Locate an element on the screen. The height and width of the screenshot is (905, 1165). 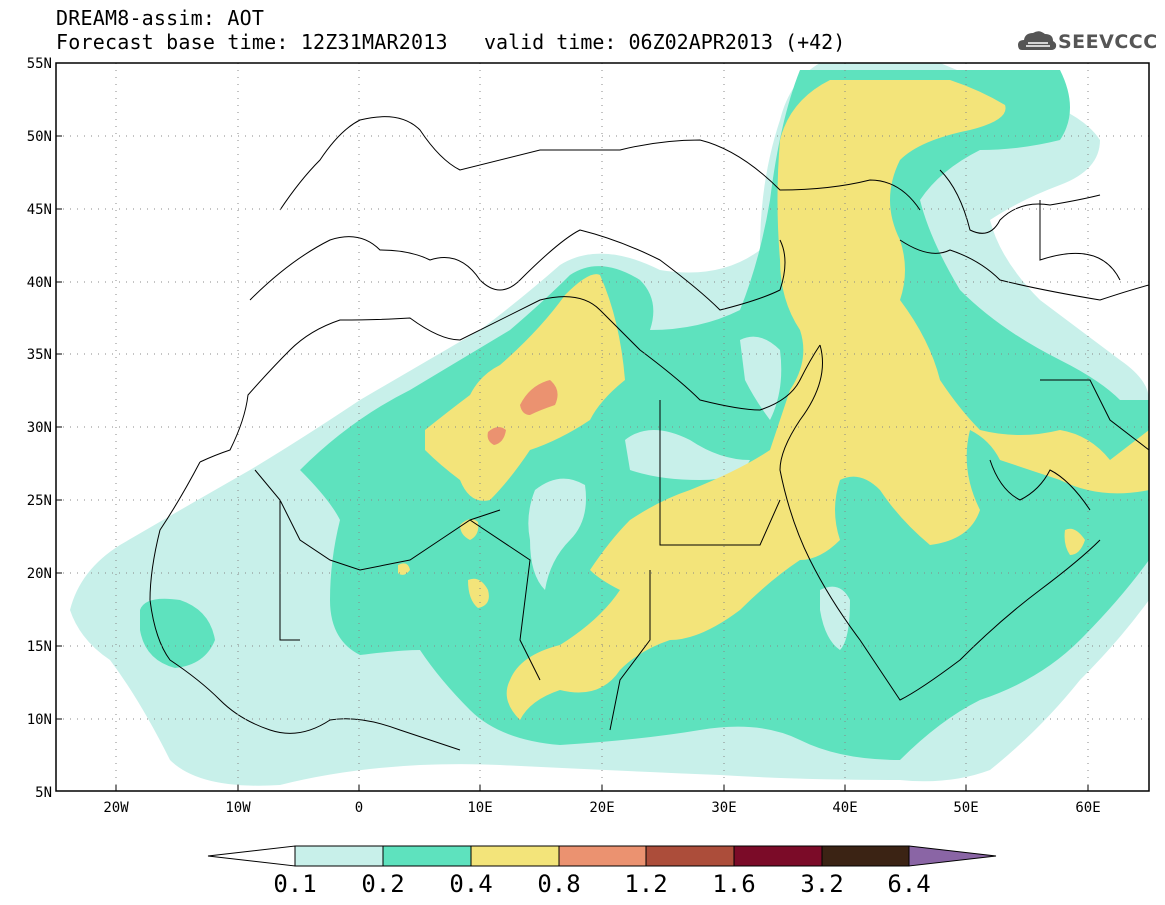
colorbar-swatch-0.2 is located at coordinates (427, 856).